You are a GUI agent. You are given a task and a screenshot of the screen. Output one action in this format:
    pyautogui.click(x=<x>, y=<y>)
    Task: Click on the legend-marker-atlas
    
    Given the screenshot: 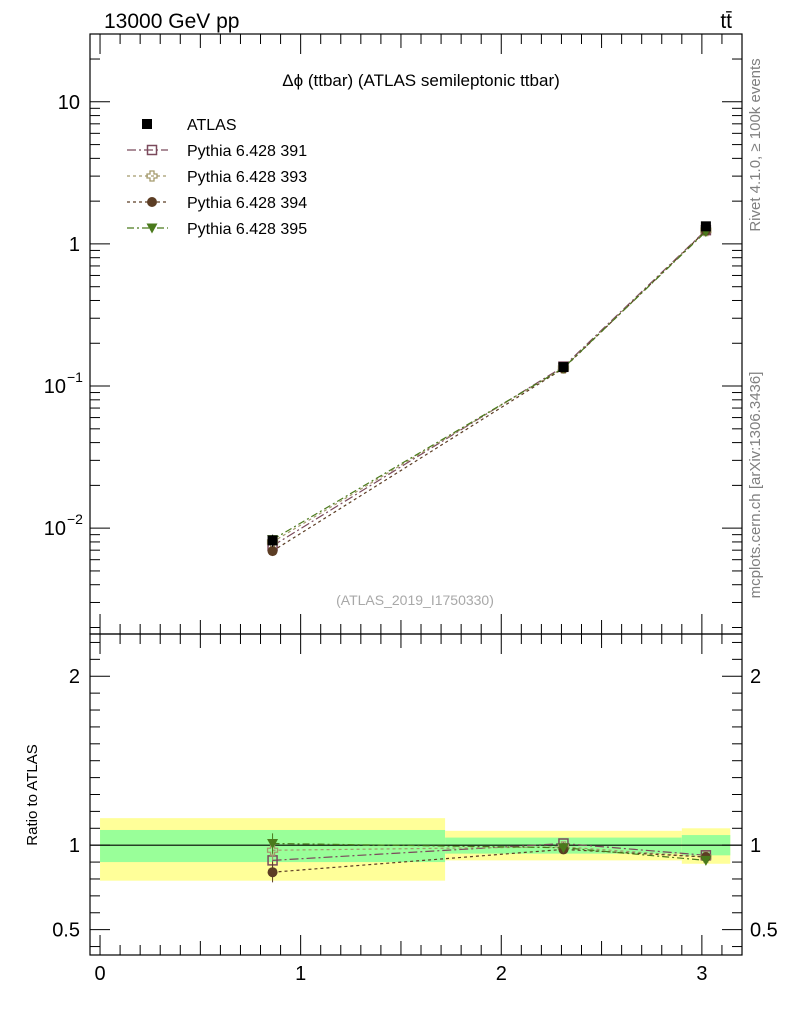 What is the action you would take?
    pyautogui.click(x=147, y=124)
    